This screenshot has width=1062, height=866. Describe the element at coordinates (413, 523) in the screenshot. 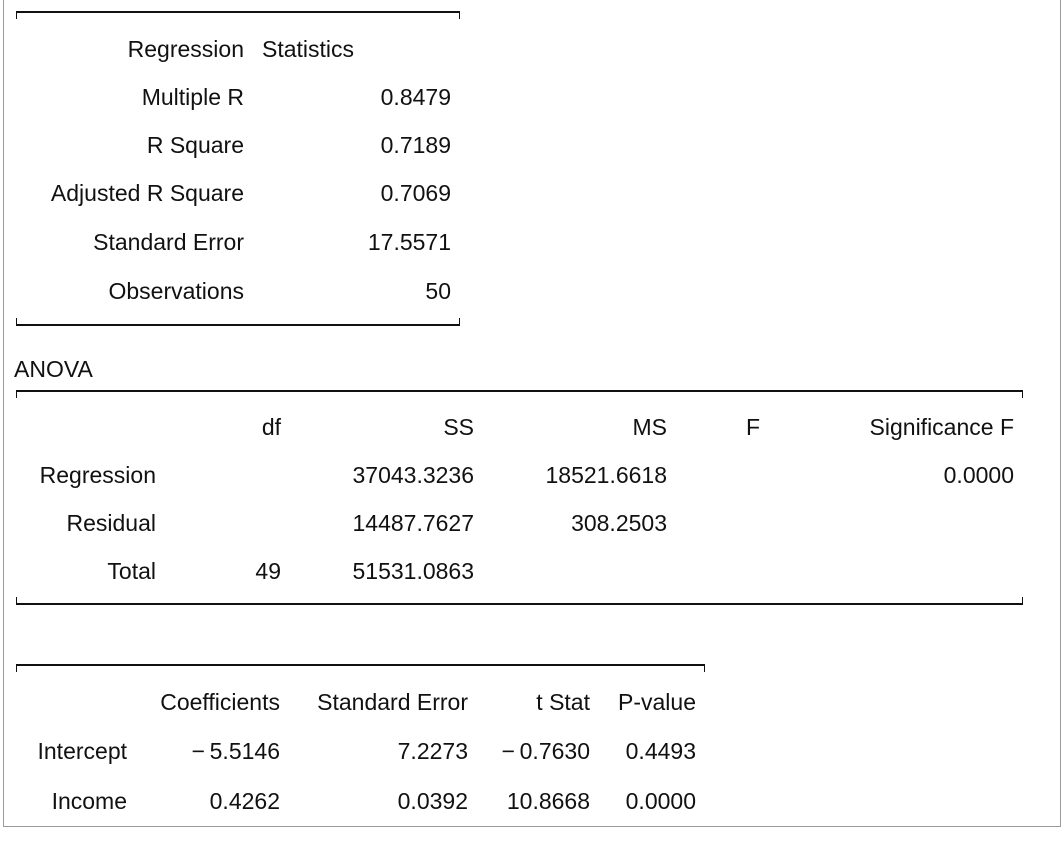

I see `anova-ss: 14487.7627` at that location.